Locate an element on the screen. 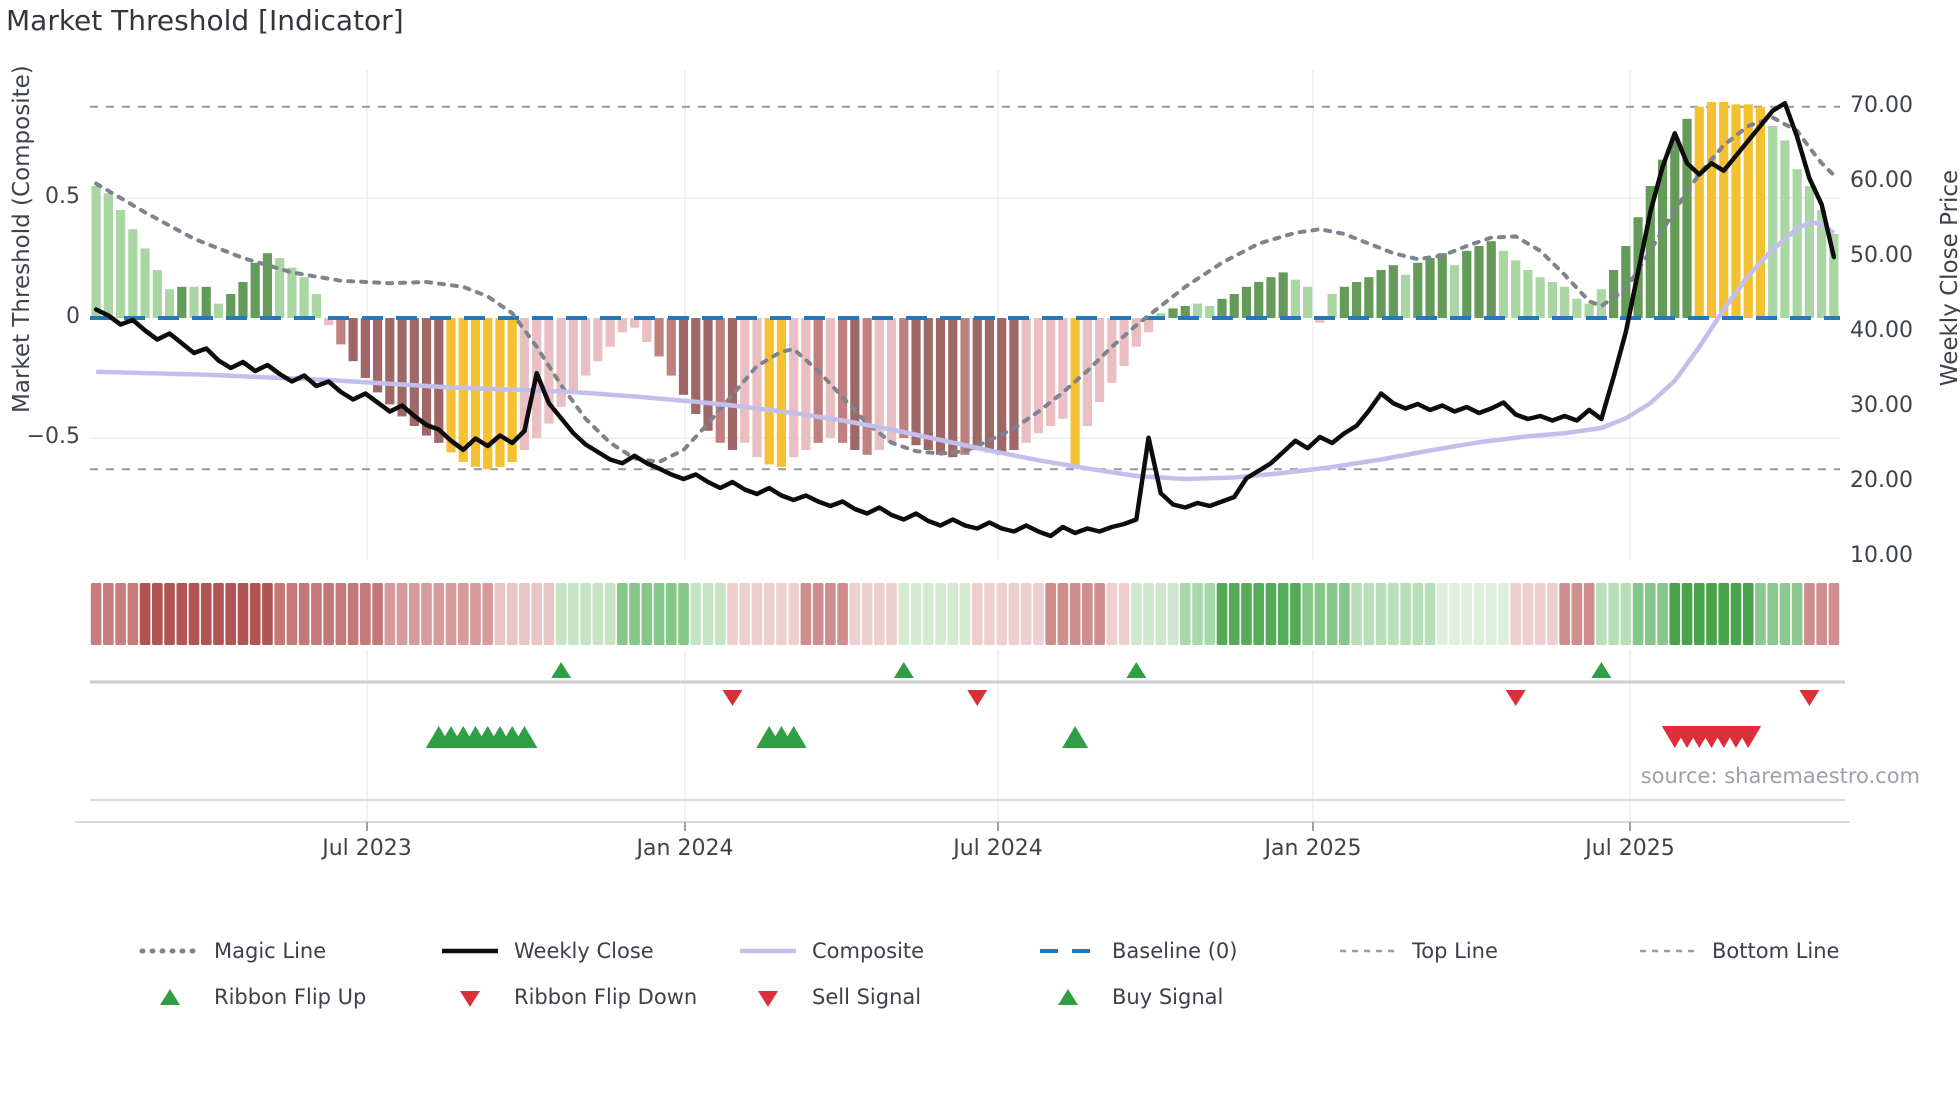 The height and width of the screenshot is (1102, 1960). legend-label: Bottom Line is located at coordinates (1776, 951).